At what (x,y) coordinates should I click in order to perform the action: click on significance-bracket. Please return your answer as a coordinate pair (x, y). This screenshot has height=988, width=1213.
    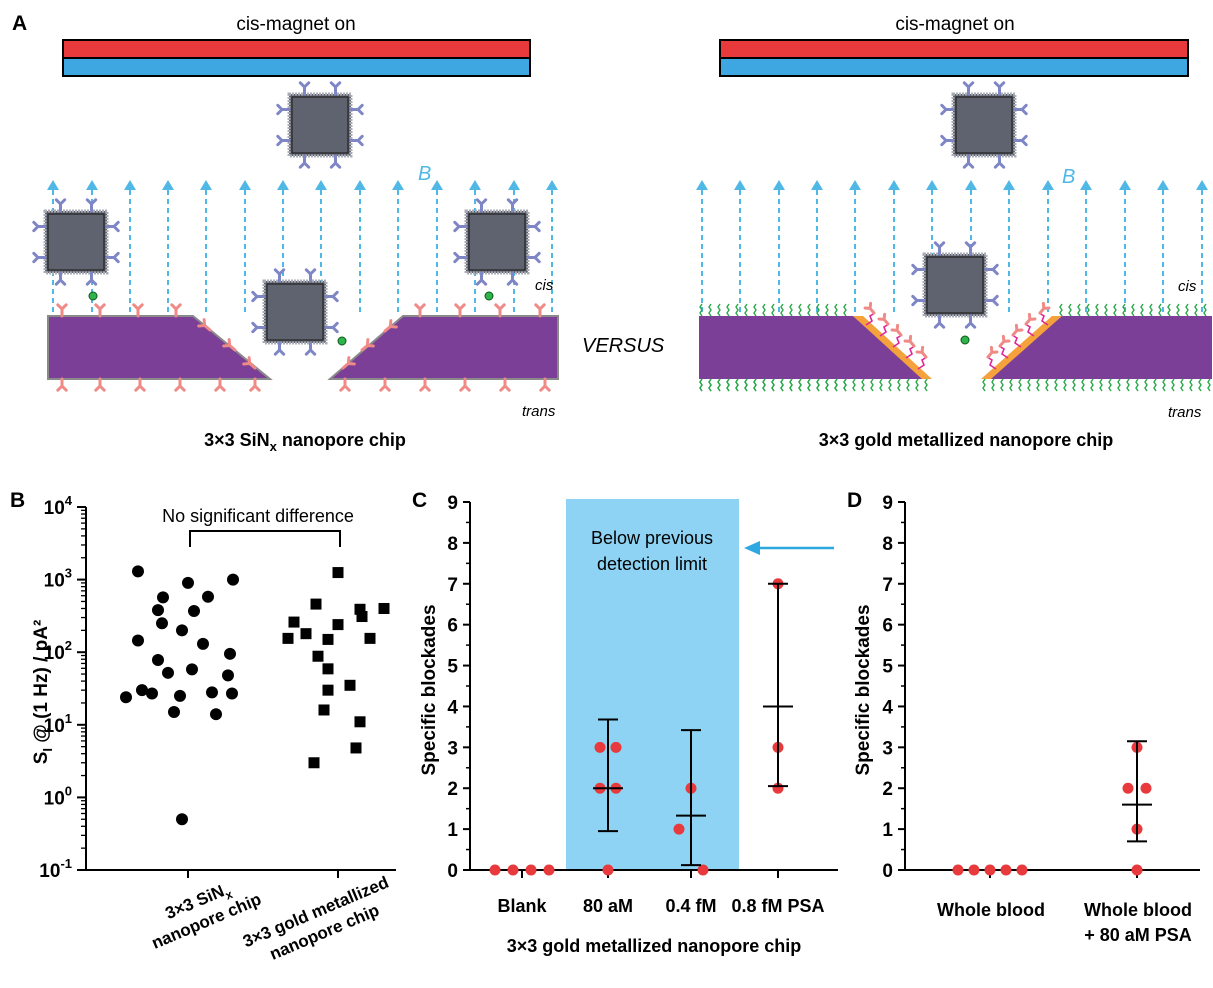
    Looking at the image, I should click on (265, 538).